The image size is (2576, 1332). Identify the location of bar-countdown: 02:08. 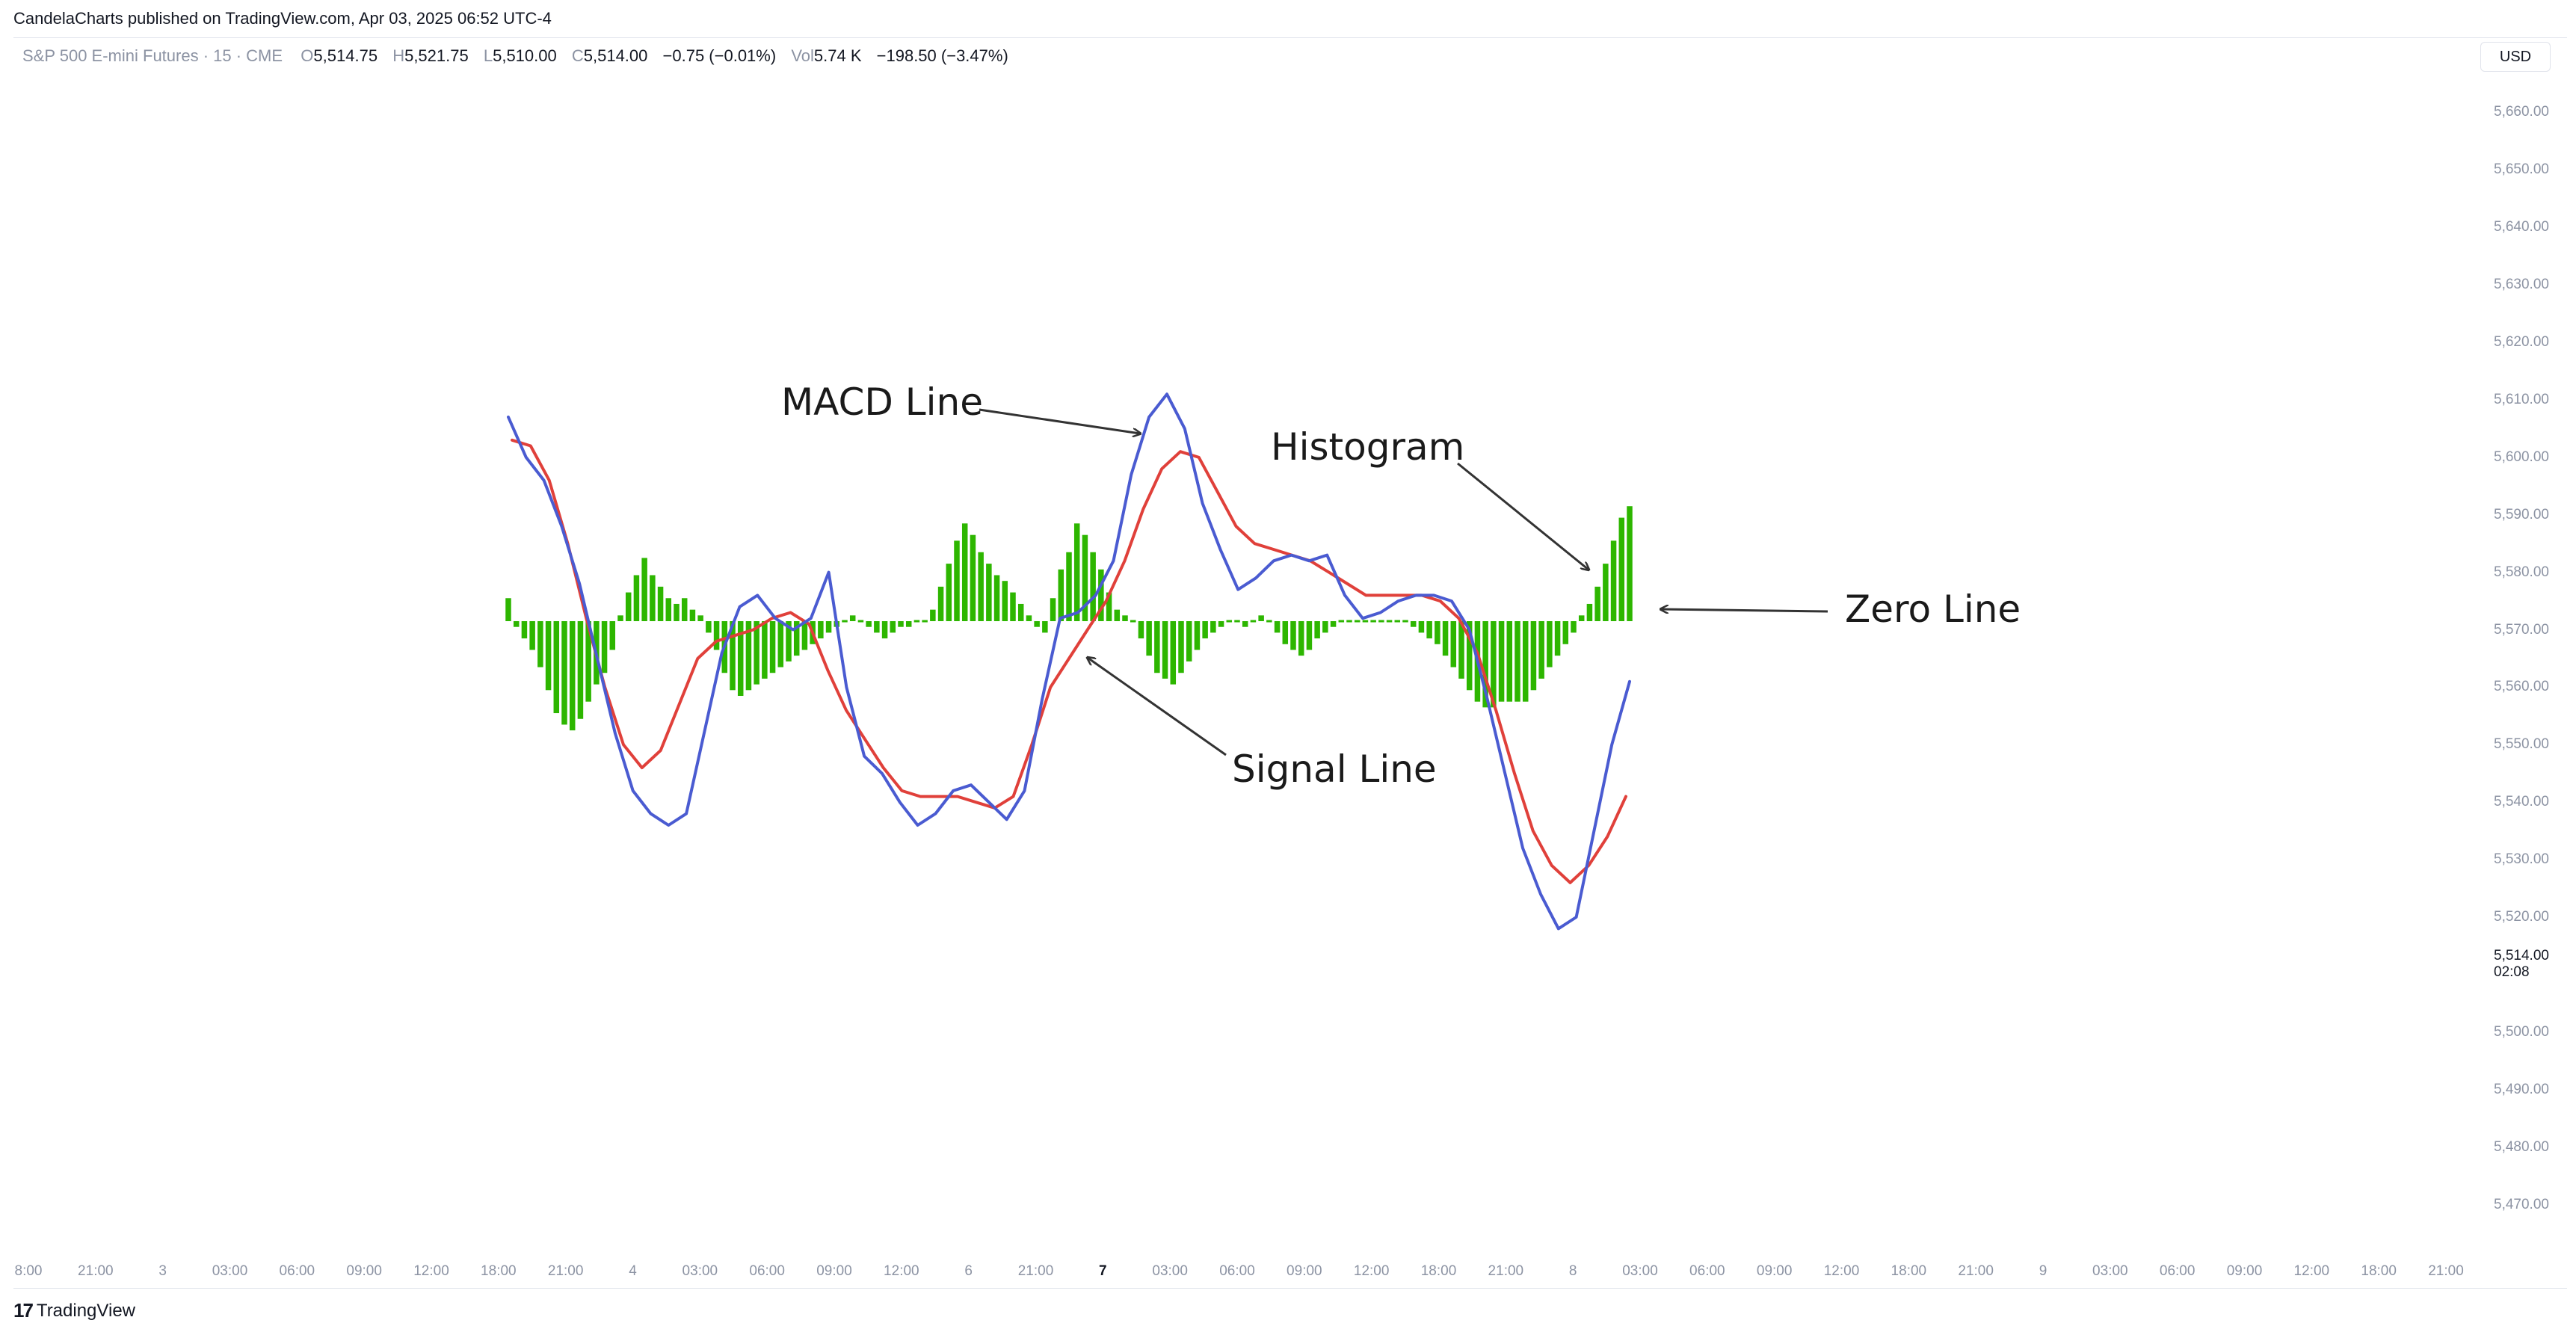
(2512, 972).